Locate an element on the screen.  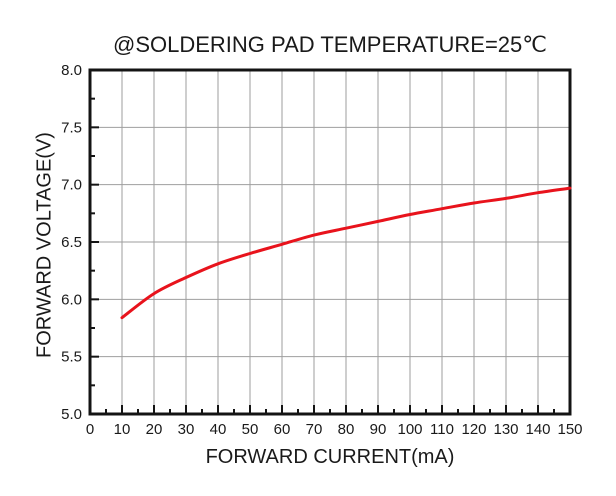
y-tick-label: 7.0 is located at coordinates (71, 185).